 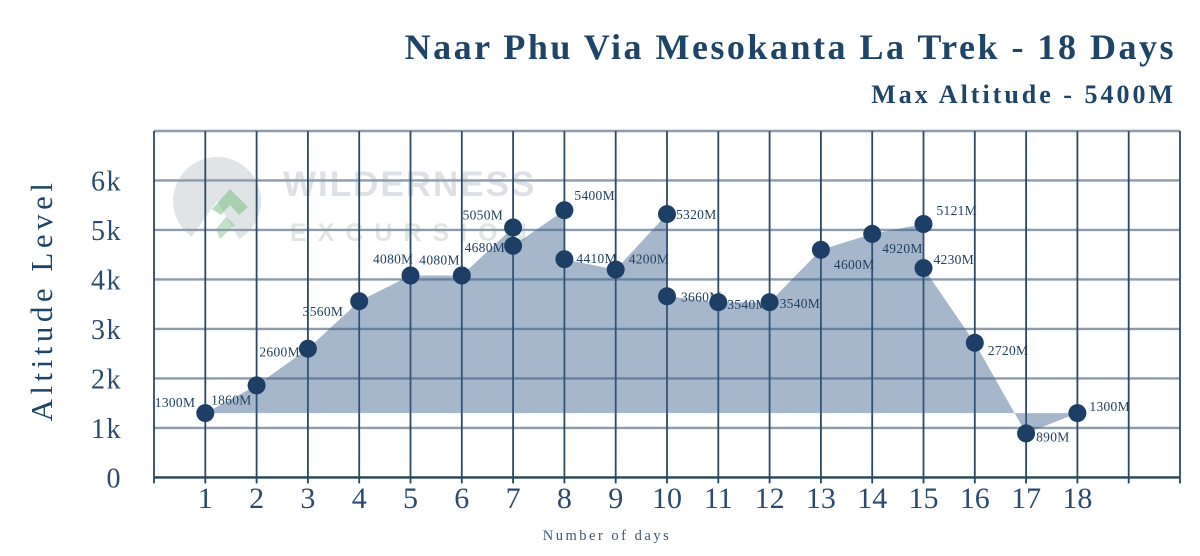 What do you see at coordinates (483, 215) in the screenshot?
I see `point-label: 5050M` at bounding box center [483, 215].